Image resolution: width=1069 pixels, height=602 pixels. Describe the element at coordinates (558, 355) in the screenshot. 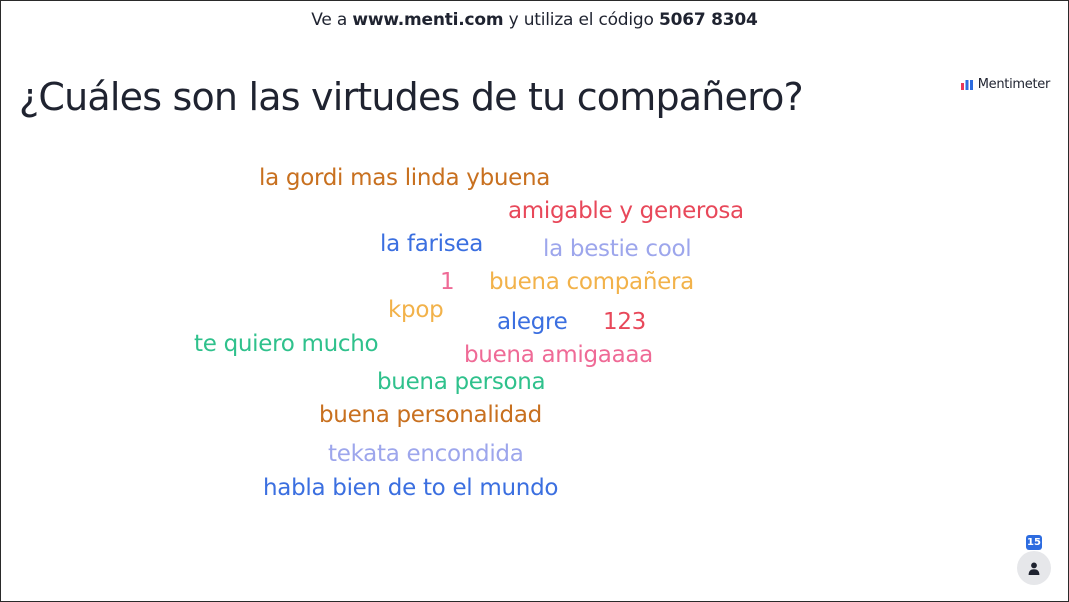

I see `word-cloud-item: buena amigaaaa` at that location.